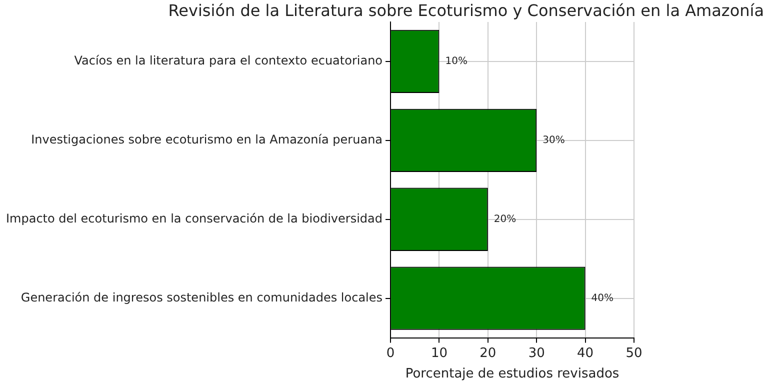 The height and width of the screenshot is (388, 768). What do you see at coordinates (194, 219) in the screenshot?
I see `y-tick-label: Impacto del ecoturismo en la conservación de la biodiversidad` at bounding box center [194, 219].